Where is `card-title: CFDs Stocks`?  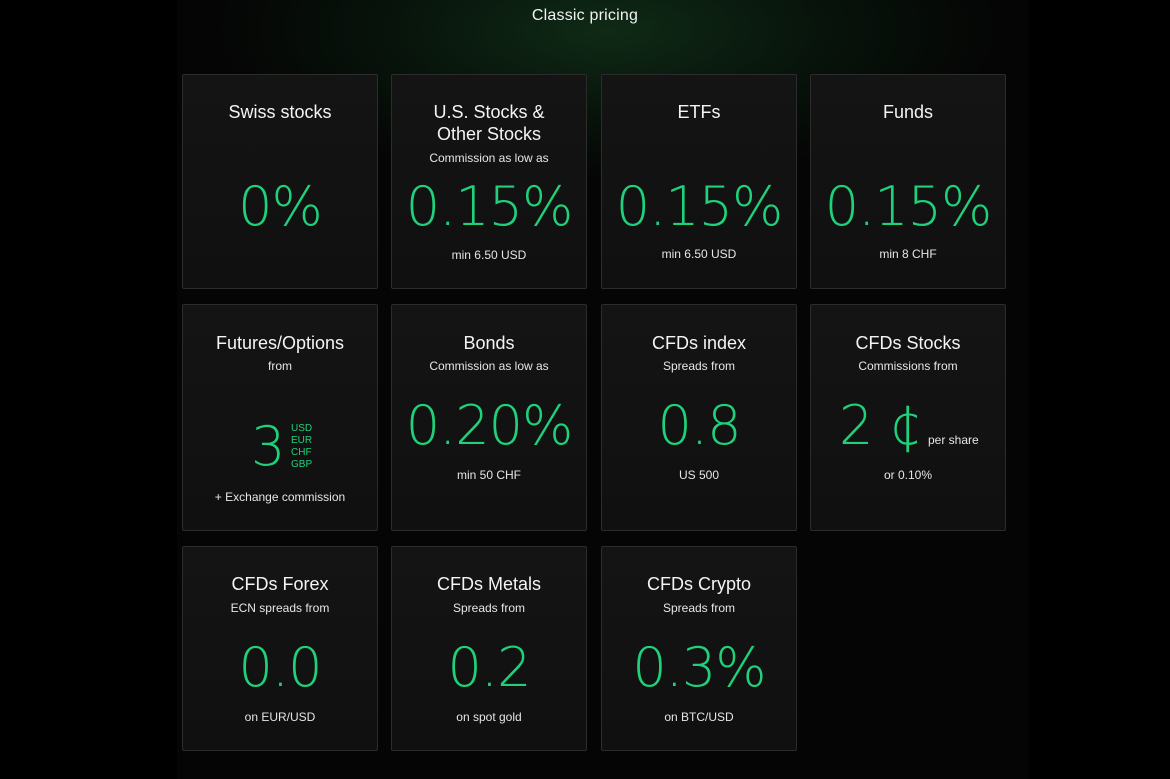 card-title: CFDs Stocks is located at coordinates (908, 343).